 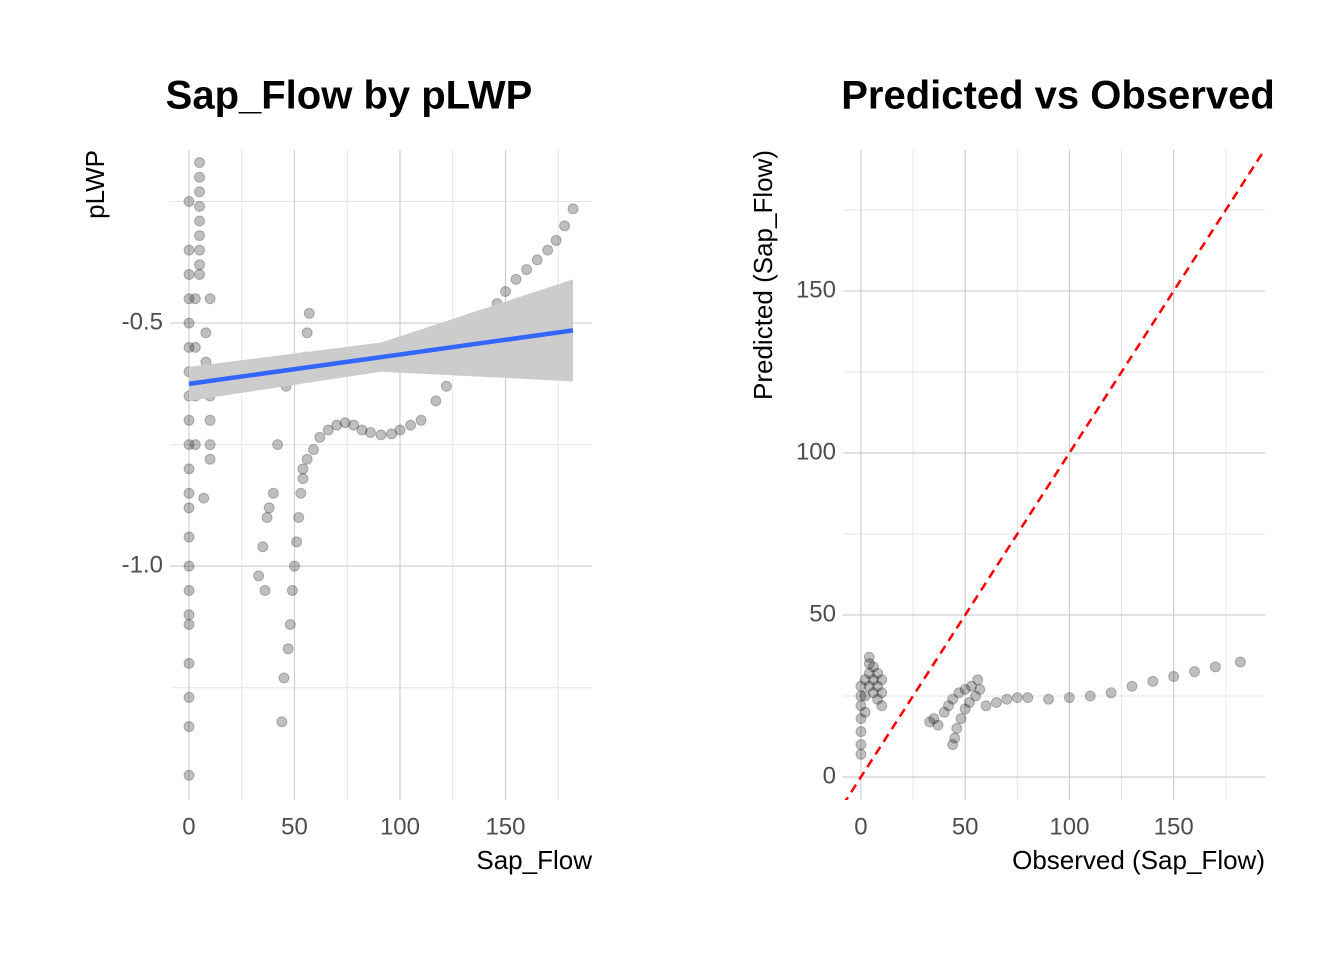 I want to click on chart-title: Sap_Flow by pLWP, so click(x=349, y=96).